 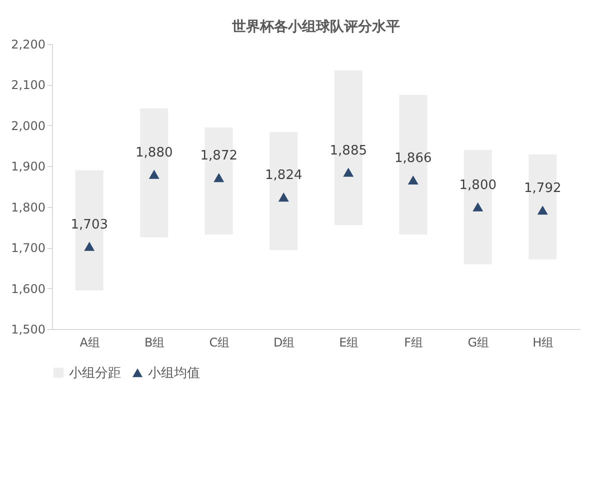 What do you see at coordinates (174, 373) in the screenshot?
I see `legend-label: 小组均值` at bounding box center [174, 373].